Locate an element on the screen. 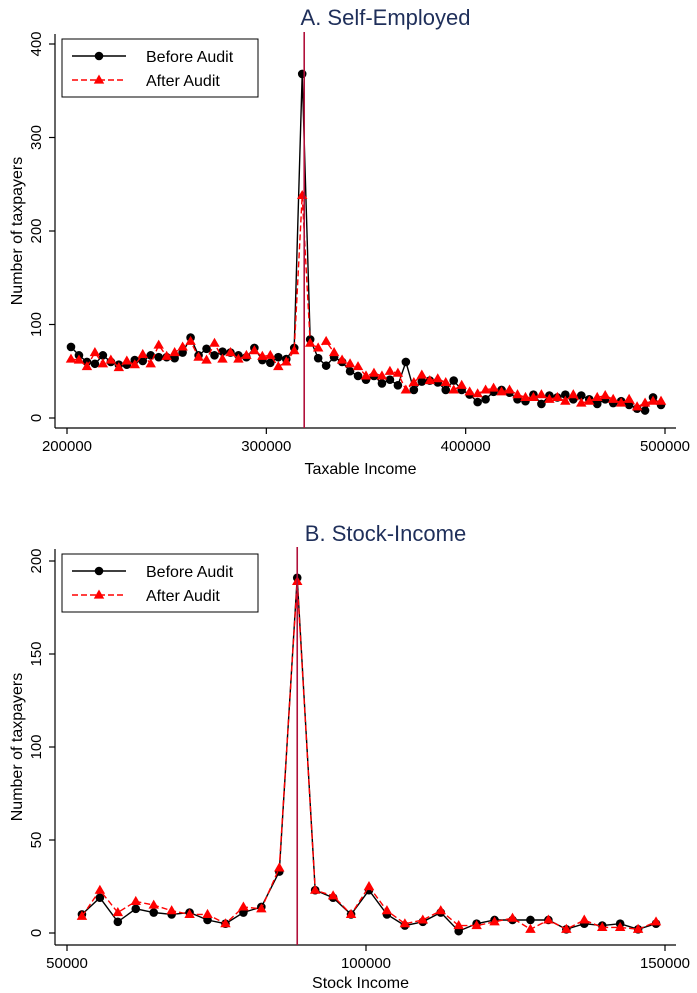  x-axis-title: Stock Income is located at coordinates (360, 983).